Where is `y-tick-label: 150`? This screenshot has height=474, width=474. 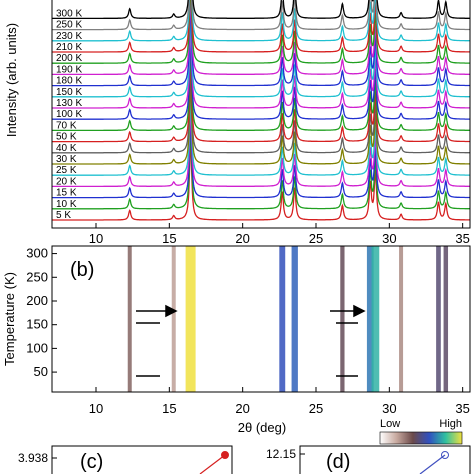 y-tick-label: 150 is located at coordinates (37, 324).